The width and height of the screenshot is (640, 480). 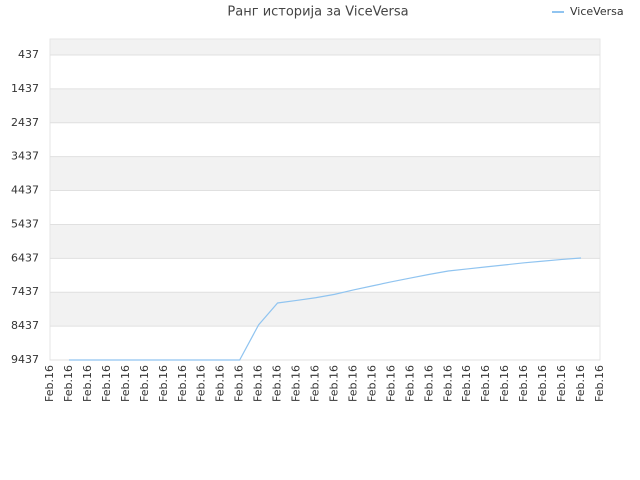 What do you see at coordinates (25, 88) in the screenshot?
I see `y-tick-label: 1437` at bounding box center [25, 88].